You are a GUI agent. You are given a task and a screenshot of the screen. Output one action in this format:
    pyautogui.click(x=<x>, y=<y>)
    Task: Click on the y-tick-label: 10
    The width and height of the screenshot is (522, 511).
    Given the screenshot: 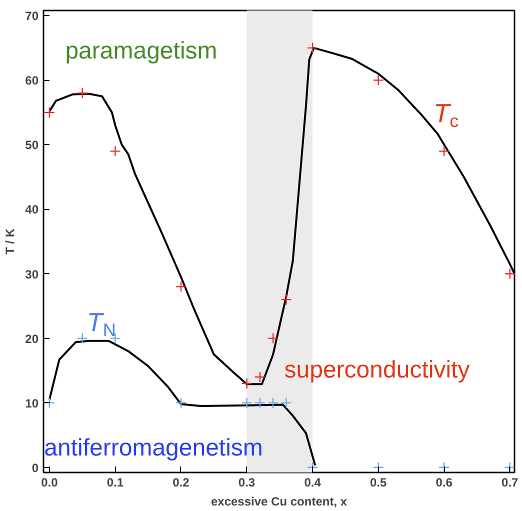 What is the action you would take?
    pyautogui.click(x=32, y=403)
    